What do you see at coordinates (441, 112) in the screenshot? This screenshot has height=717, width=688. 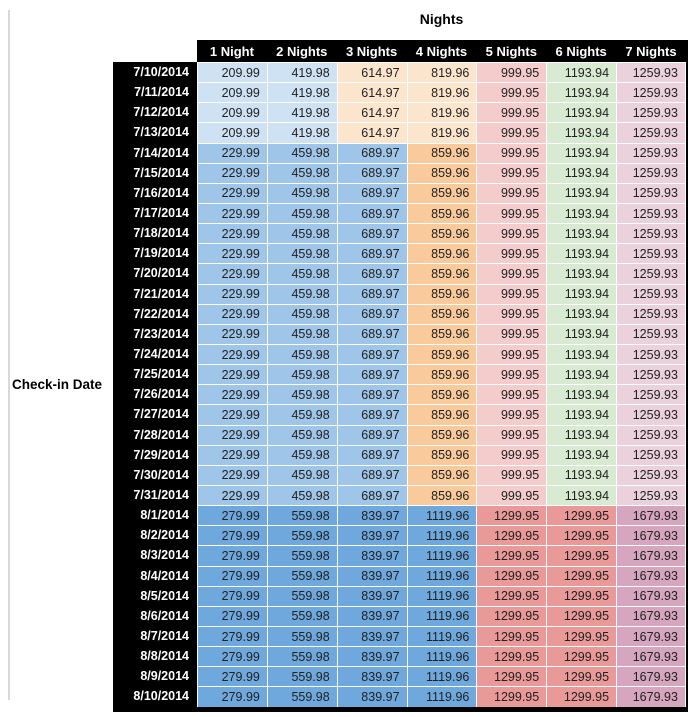 I see `price-cell: 819.96` at bounding box center [441, 112].